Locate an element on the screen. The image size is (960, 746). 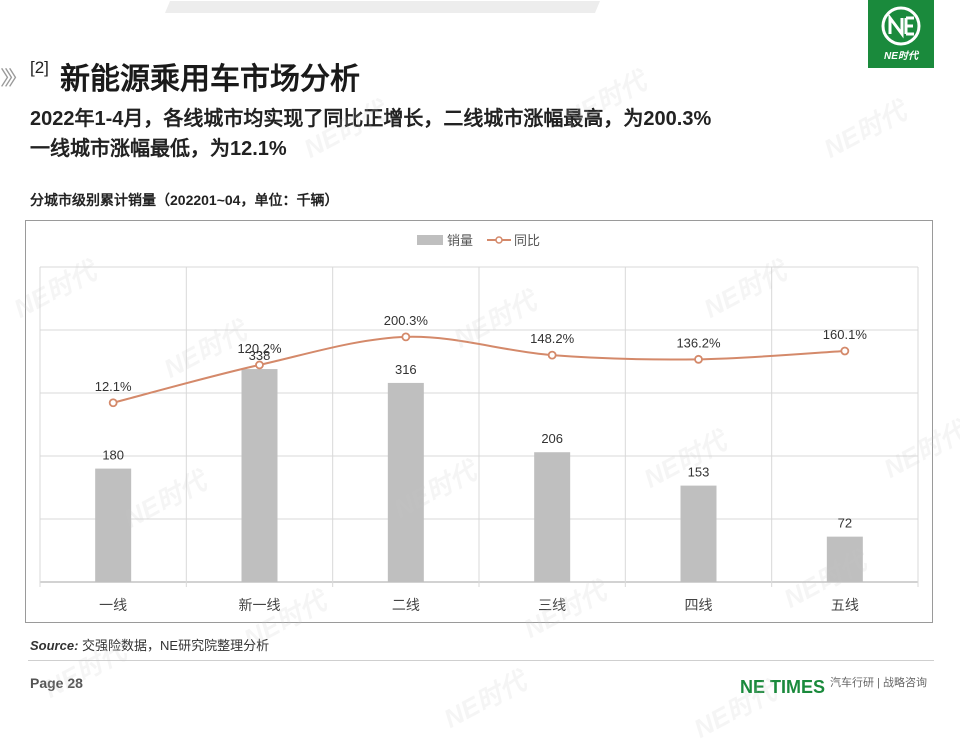
logo-text: NE时代 is located at coordinates (901, 56).